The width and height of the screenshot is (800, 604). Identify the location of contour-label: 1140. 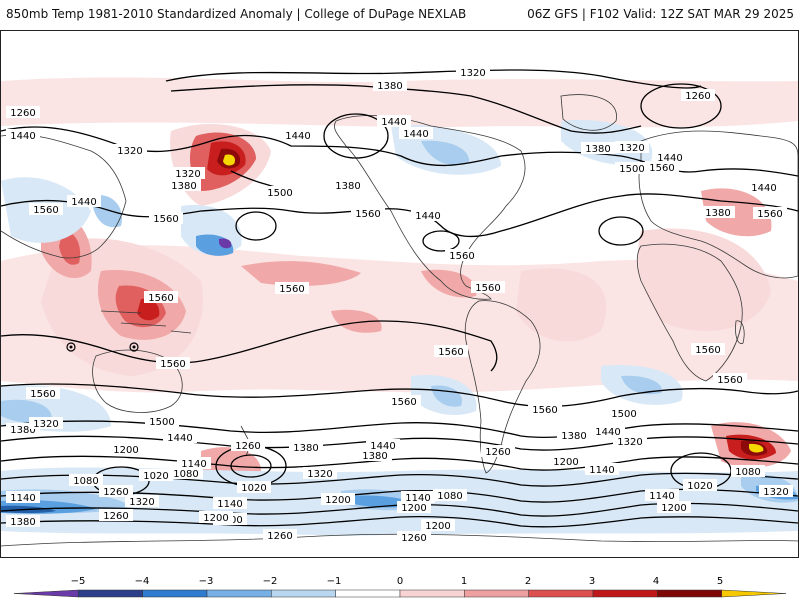
(193, 464).